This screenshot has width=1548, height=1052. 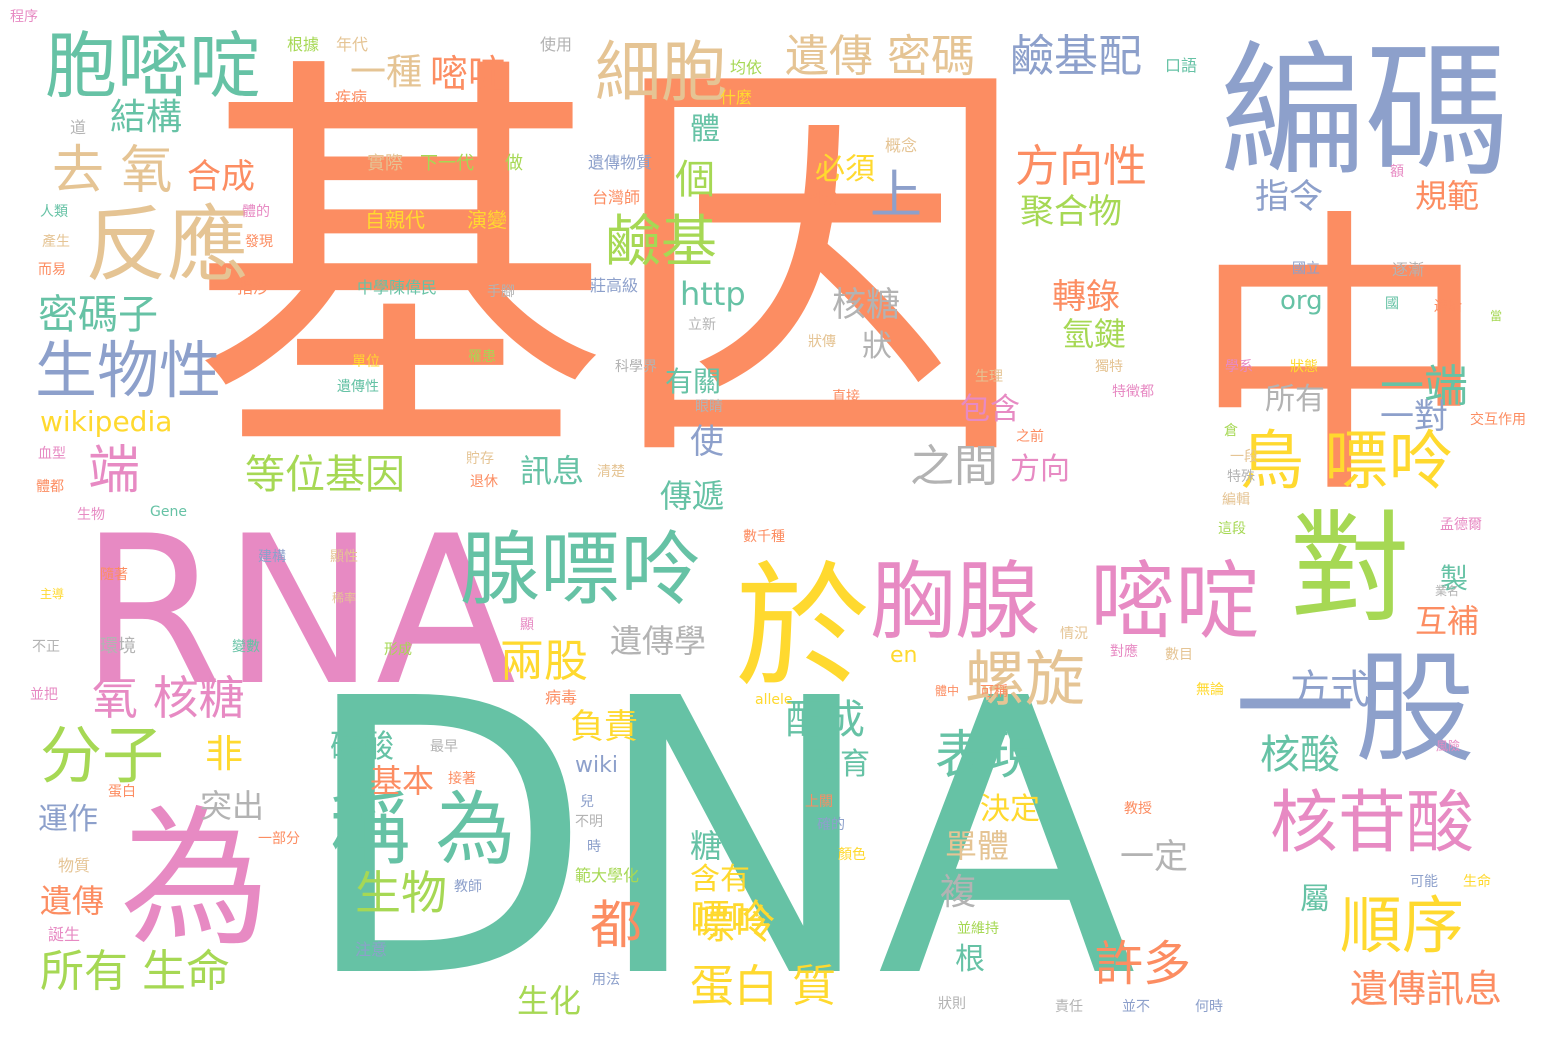 I want to click on cloud-word: 一股, so click(x=1355, y=709).